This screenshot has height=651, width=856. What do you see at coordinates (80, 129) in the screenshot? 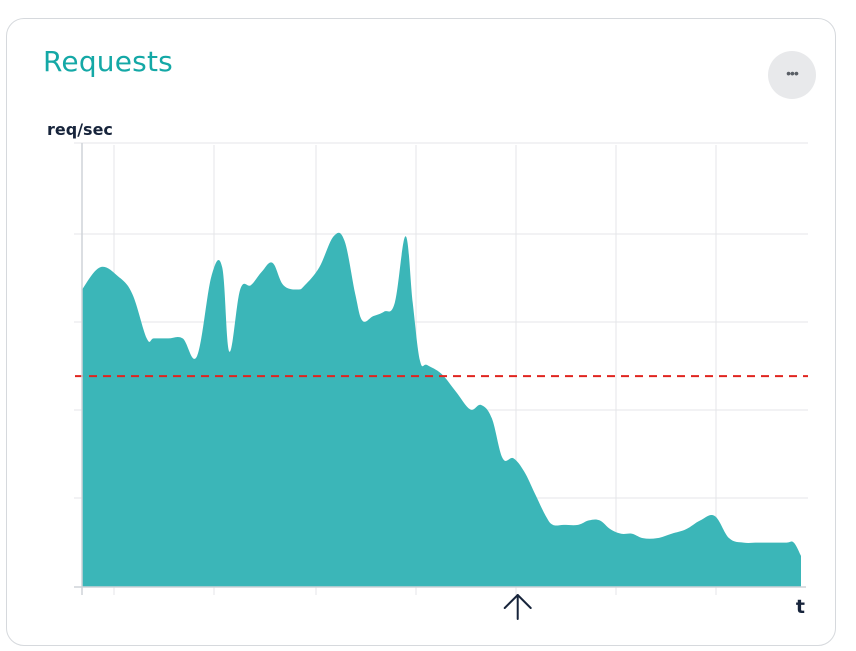
I see `y-axis-label: req/sec` at bounding box center [80, 129].